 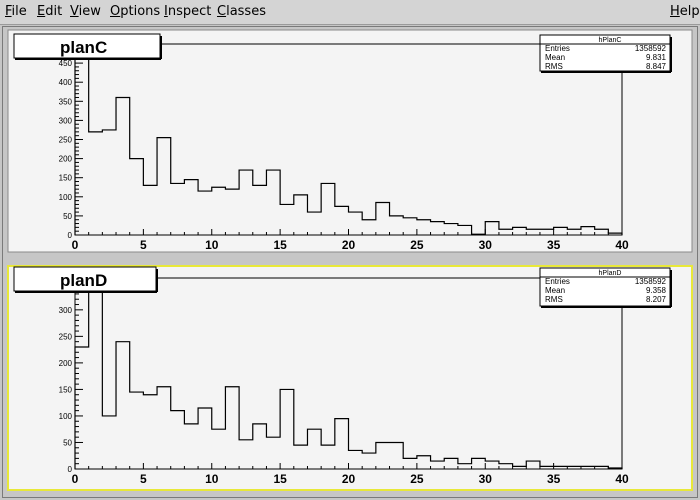 I want to click on y-tick-label: 250, so click(x=66, y=140).